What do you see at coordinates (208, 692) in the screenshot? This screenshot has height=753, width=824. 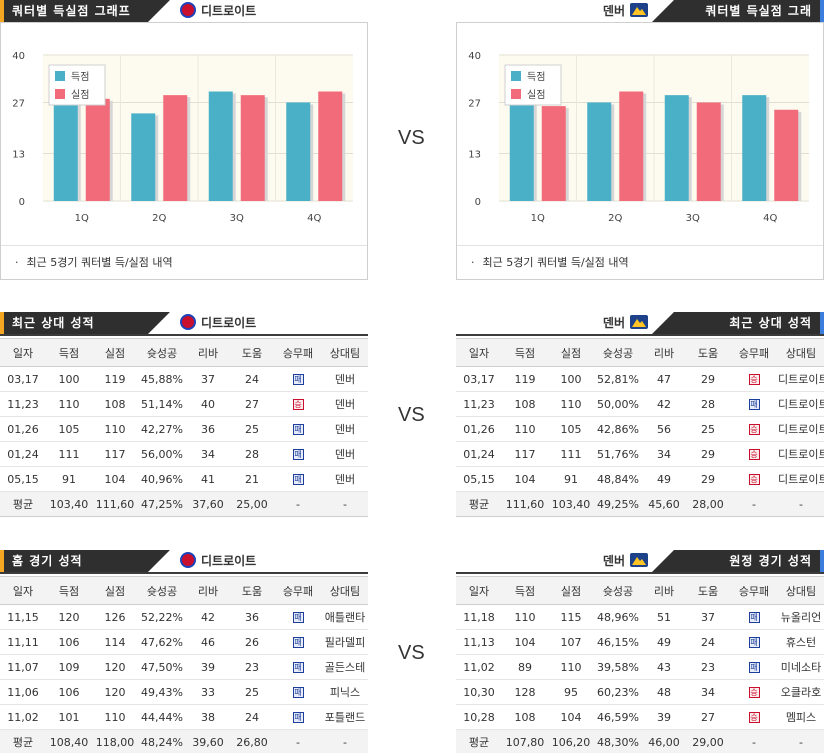 I see `cell-reb: 33` at bounding box center [208, 692].